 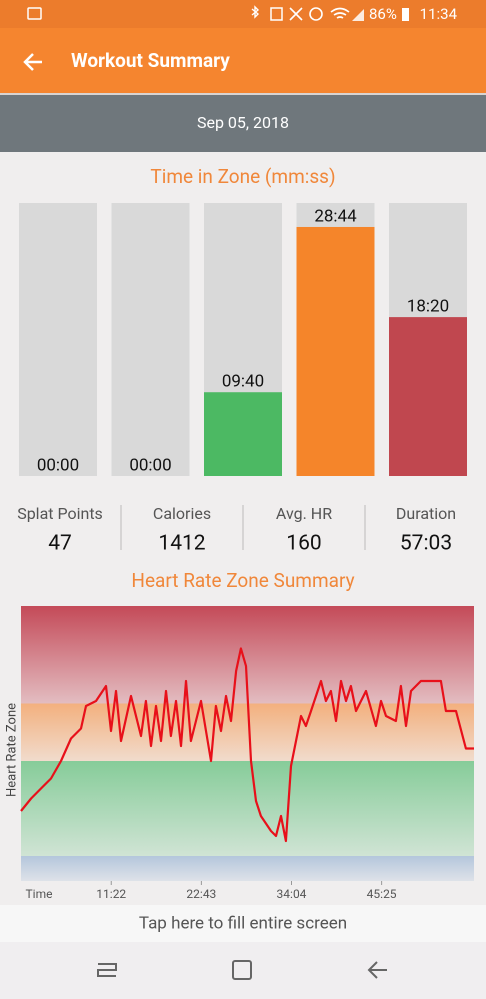 I want to click on x-tick-label: 45:25, so click(x=382, y=894).